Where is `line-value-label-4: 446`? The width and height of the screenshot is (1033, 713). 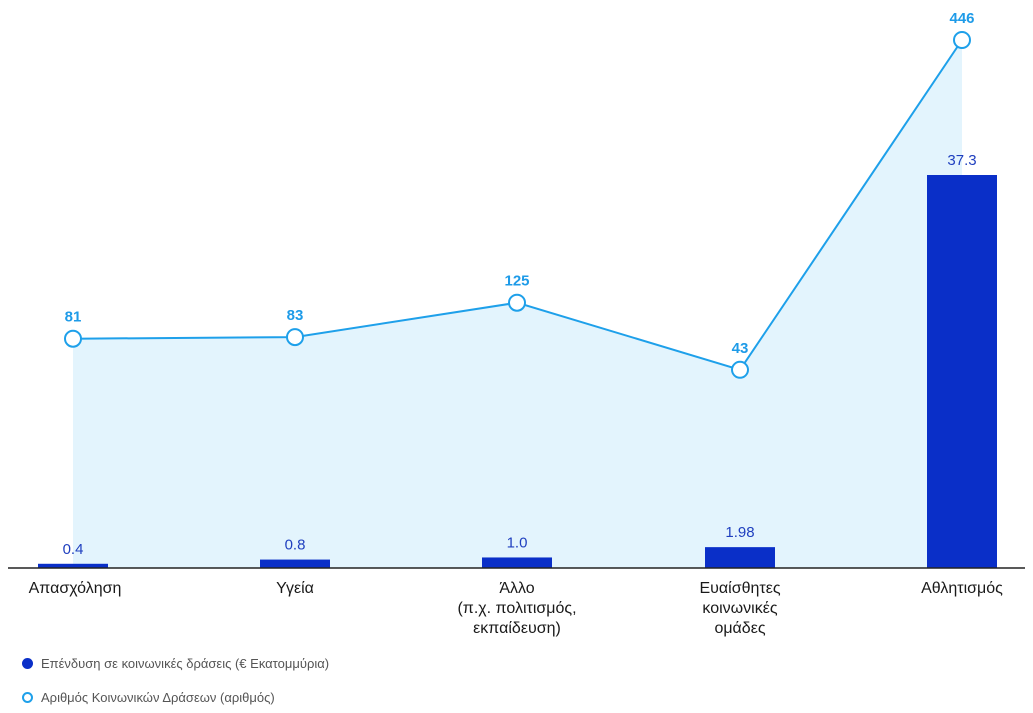 line-value-label-4: 446 is located at coordinates (961, 18).